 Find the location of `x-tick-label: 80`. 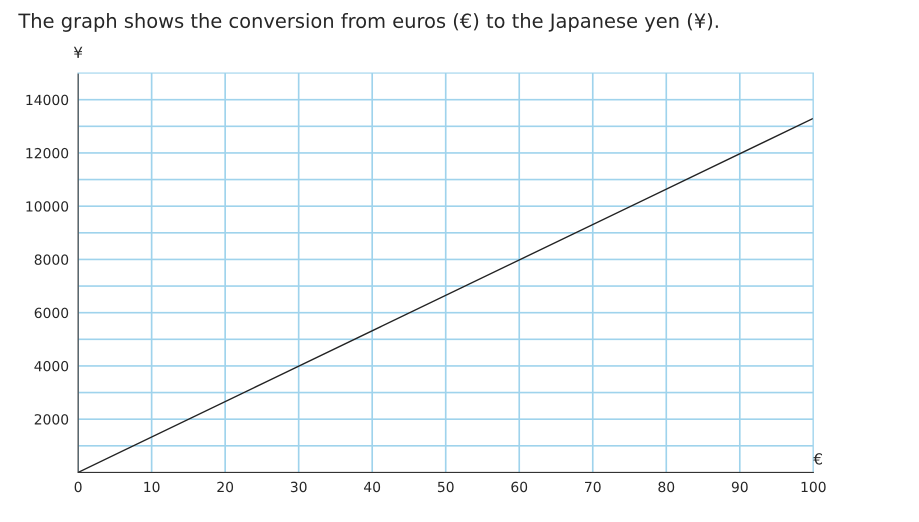

x-tick-label: 80 is located at coordinates (666, 487).